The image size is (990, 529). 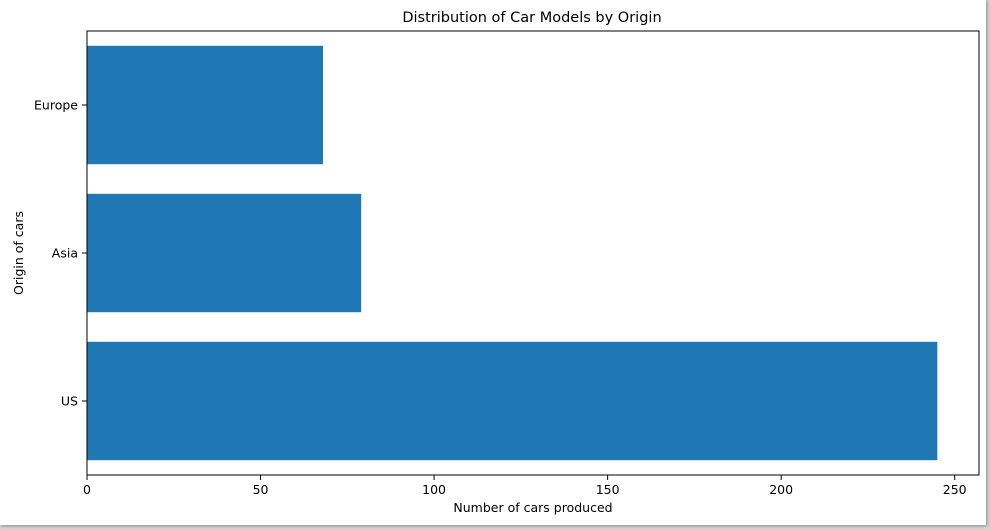 What do you see at coordinates (955, 489) in the screenshot?
I see `x-tick-label: 250` at bounding box center [955, 489].